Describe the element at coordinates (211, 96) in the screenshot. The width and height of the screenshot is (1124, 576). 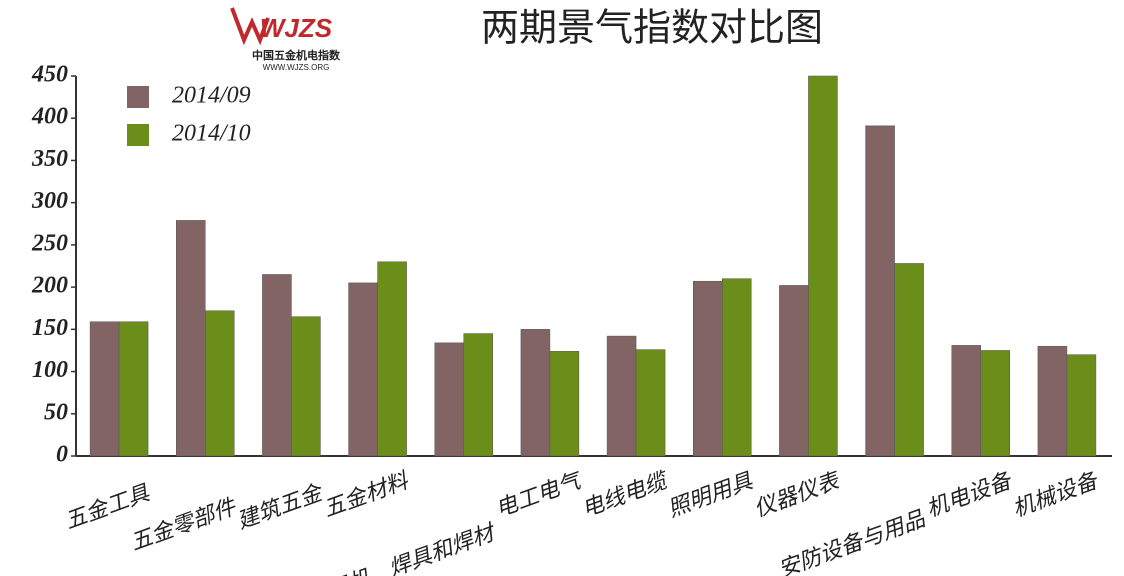
I see `legend-label: 2014/09` at that location.